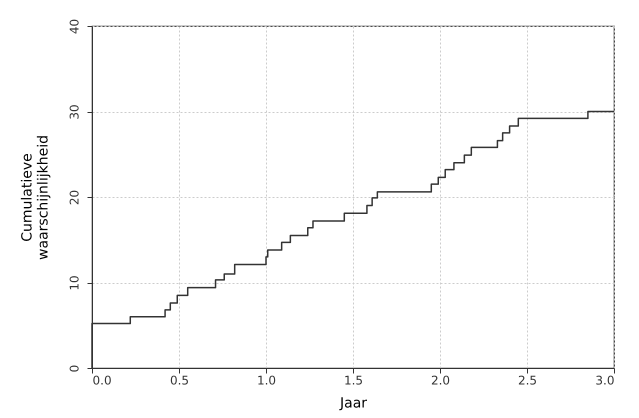 The width and height of the screenshot is (639, 418). I want to click on x-tick-label: 2.5, so click(528, 381).